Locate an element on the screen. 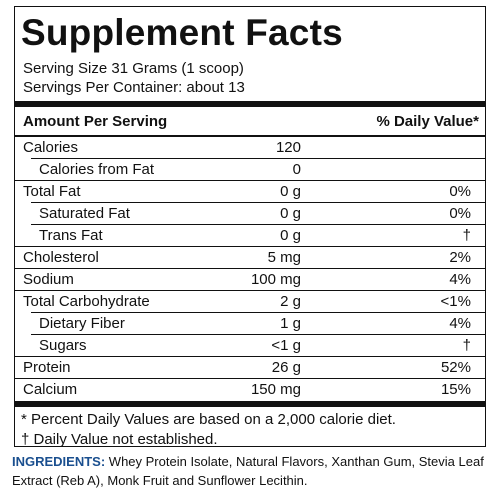 The image size is (500, 500). nutrient-name: Protein is located at coordinates (47, 367).